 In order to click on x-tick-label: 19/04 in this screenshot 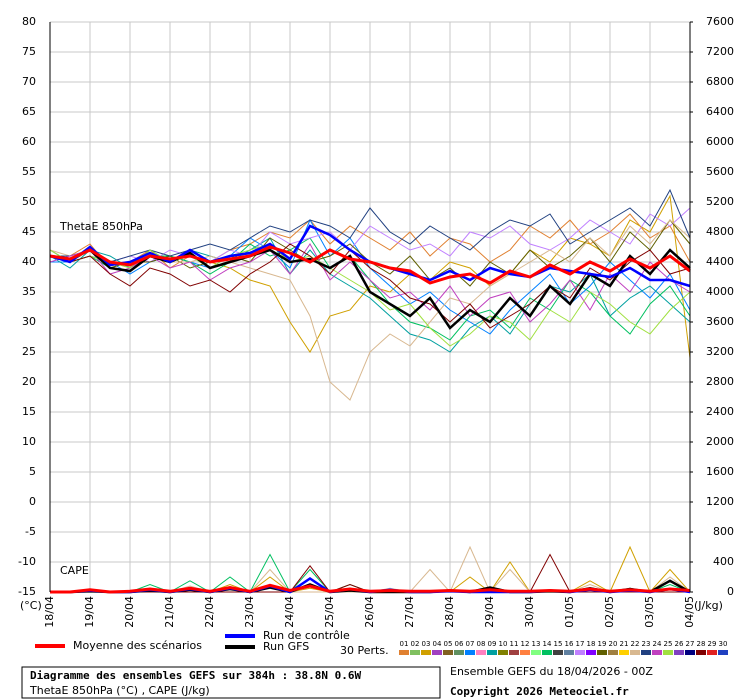, I will do `click(89, 612)`.